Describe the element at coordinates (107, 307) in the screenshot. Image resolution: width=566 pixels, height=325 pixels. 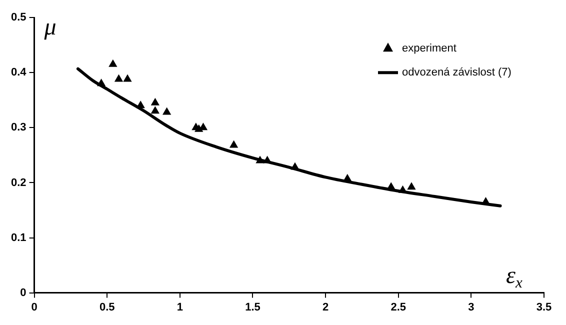
I see `x-tick-label: 0.5` at that location.